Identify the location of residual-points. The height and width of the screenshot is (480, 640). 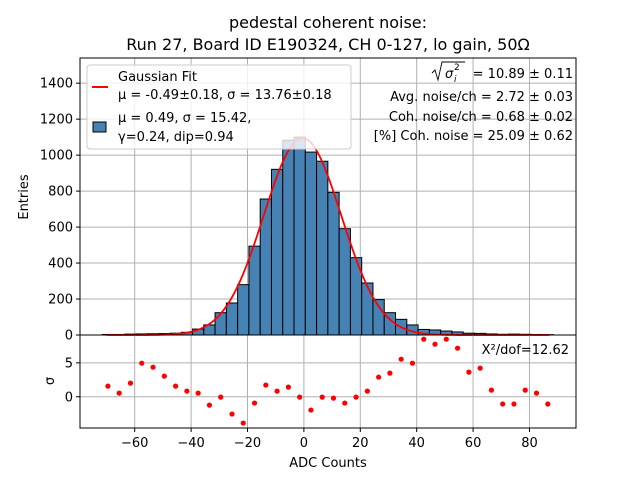
(328, 381).